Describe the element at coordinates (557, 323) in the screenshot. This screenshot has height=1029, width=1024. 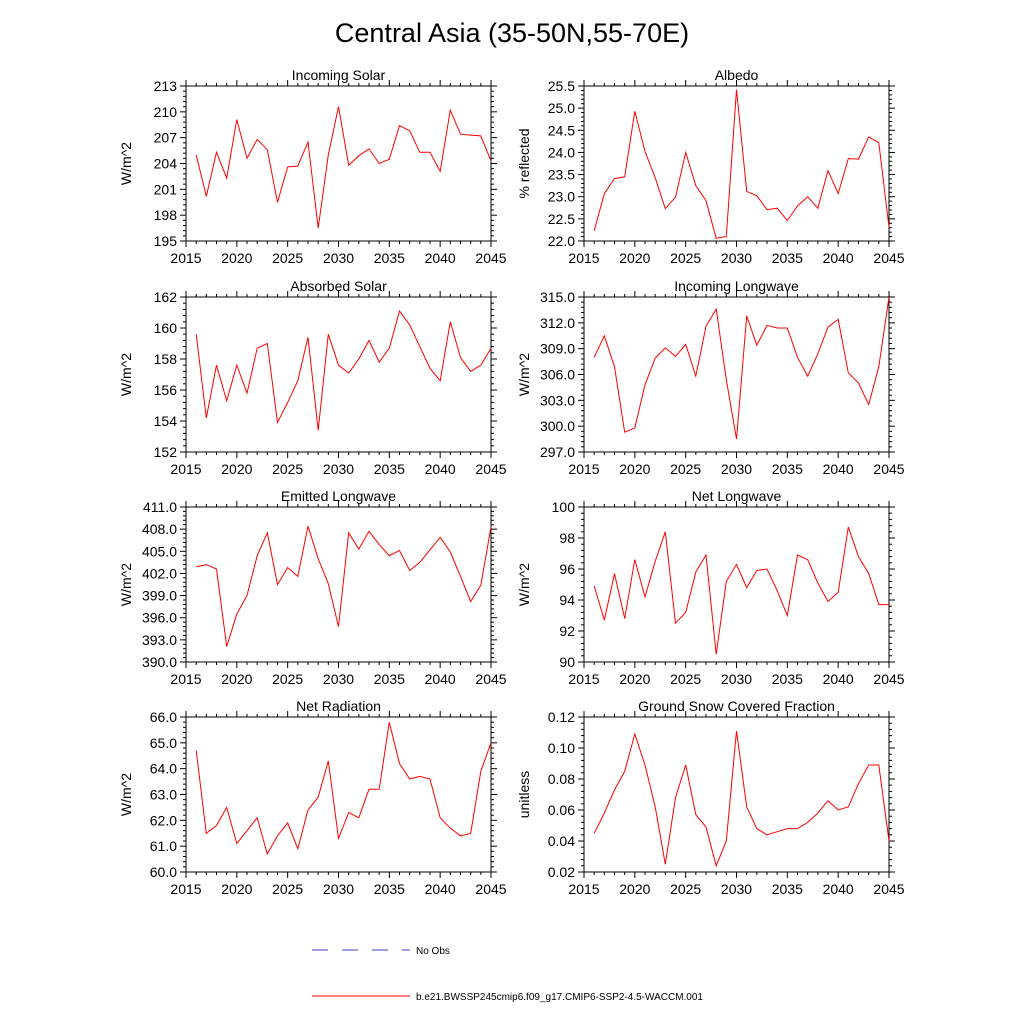
I see `chart-incoming-longwave-ytick-label: 312.0` at that location.